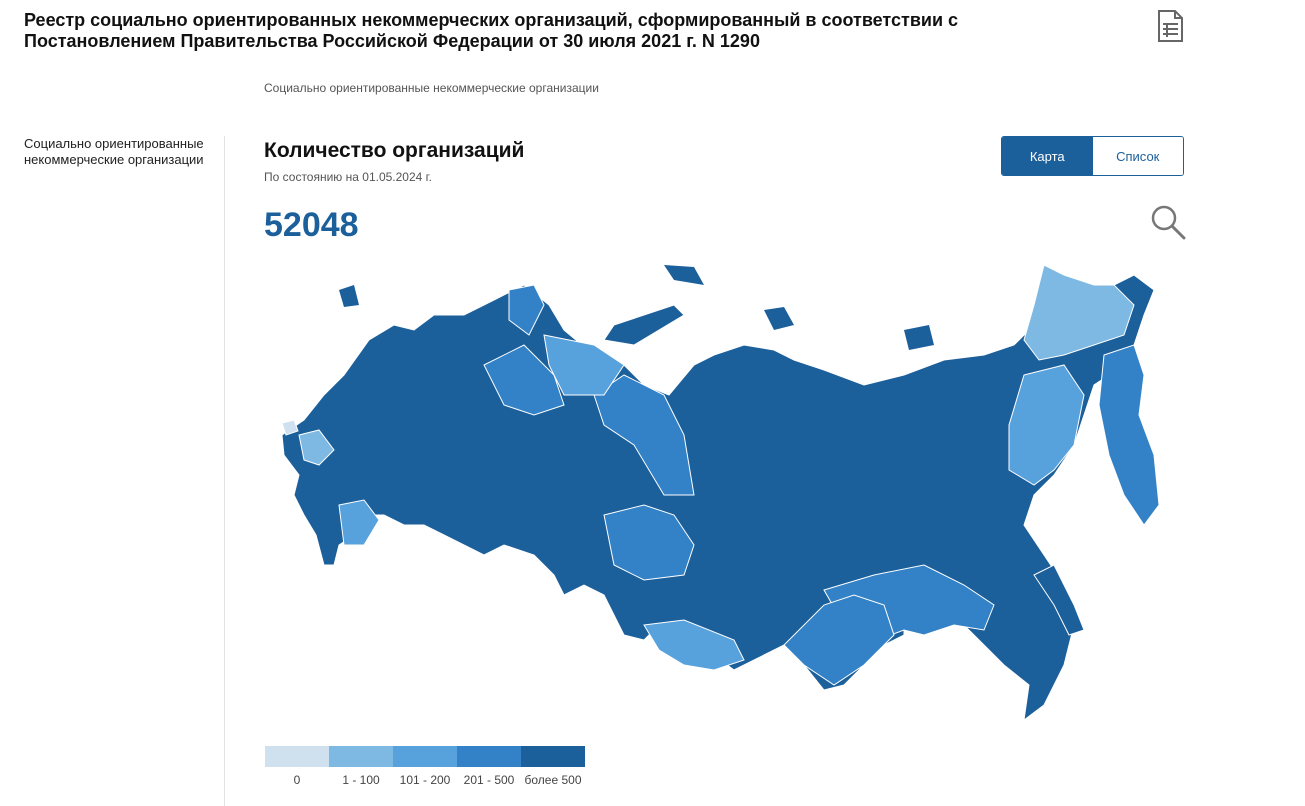 This screenshot has width=1305, height=806. What do you see at coordinates (224, 471) in the screenshot?
I see `sidebar-divider` at bounding box center [224, 471].